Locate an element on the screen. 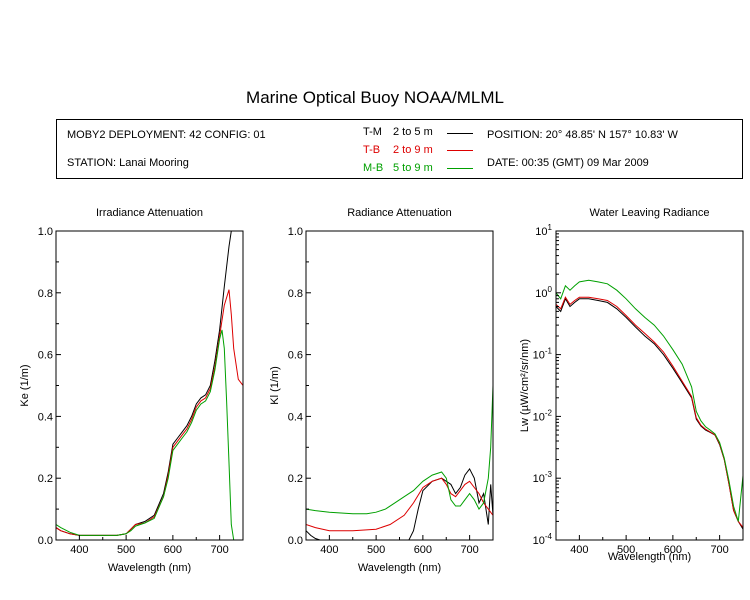  legend-line-tb is located at coordinates (460, 150).